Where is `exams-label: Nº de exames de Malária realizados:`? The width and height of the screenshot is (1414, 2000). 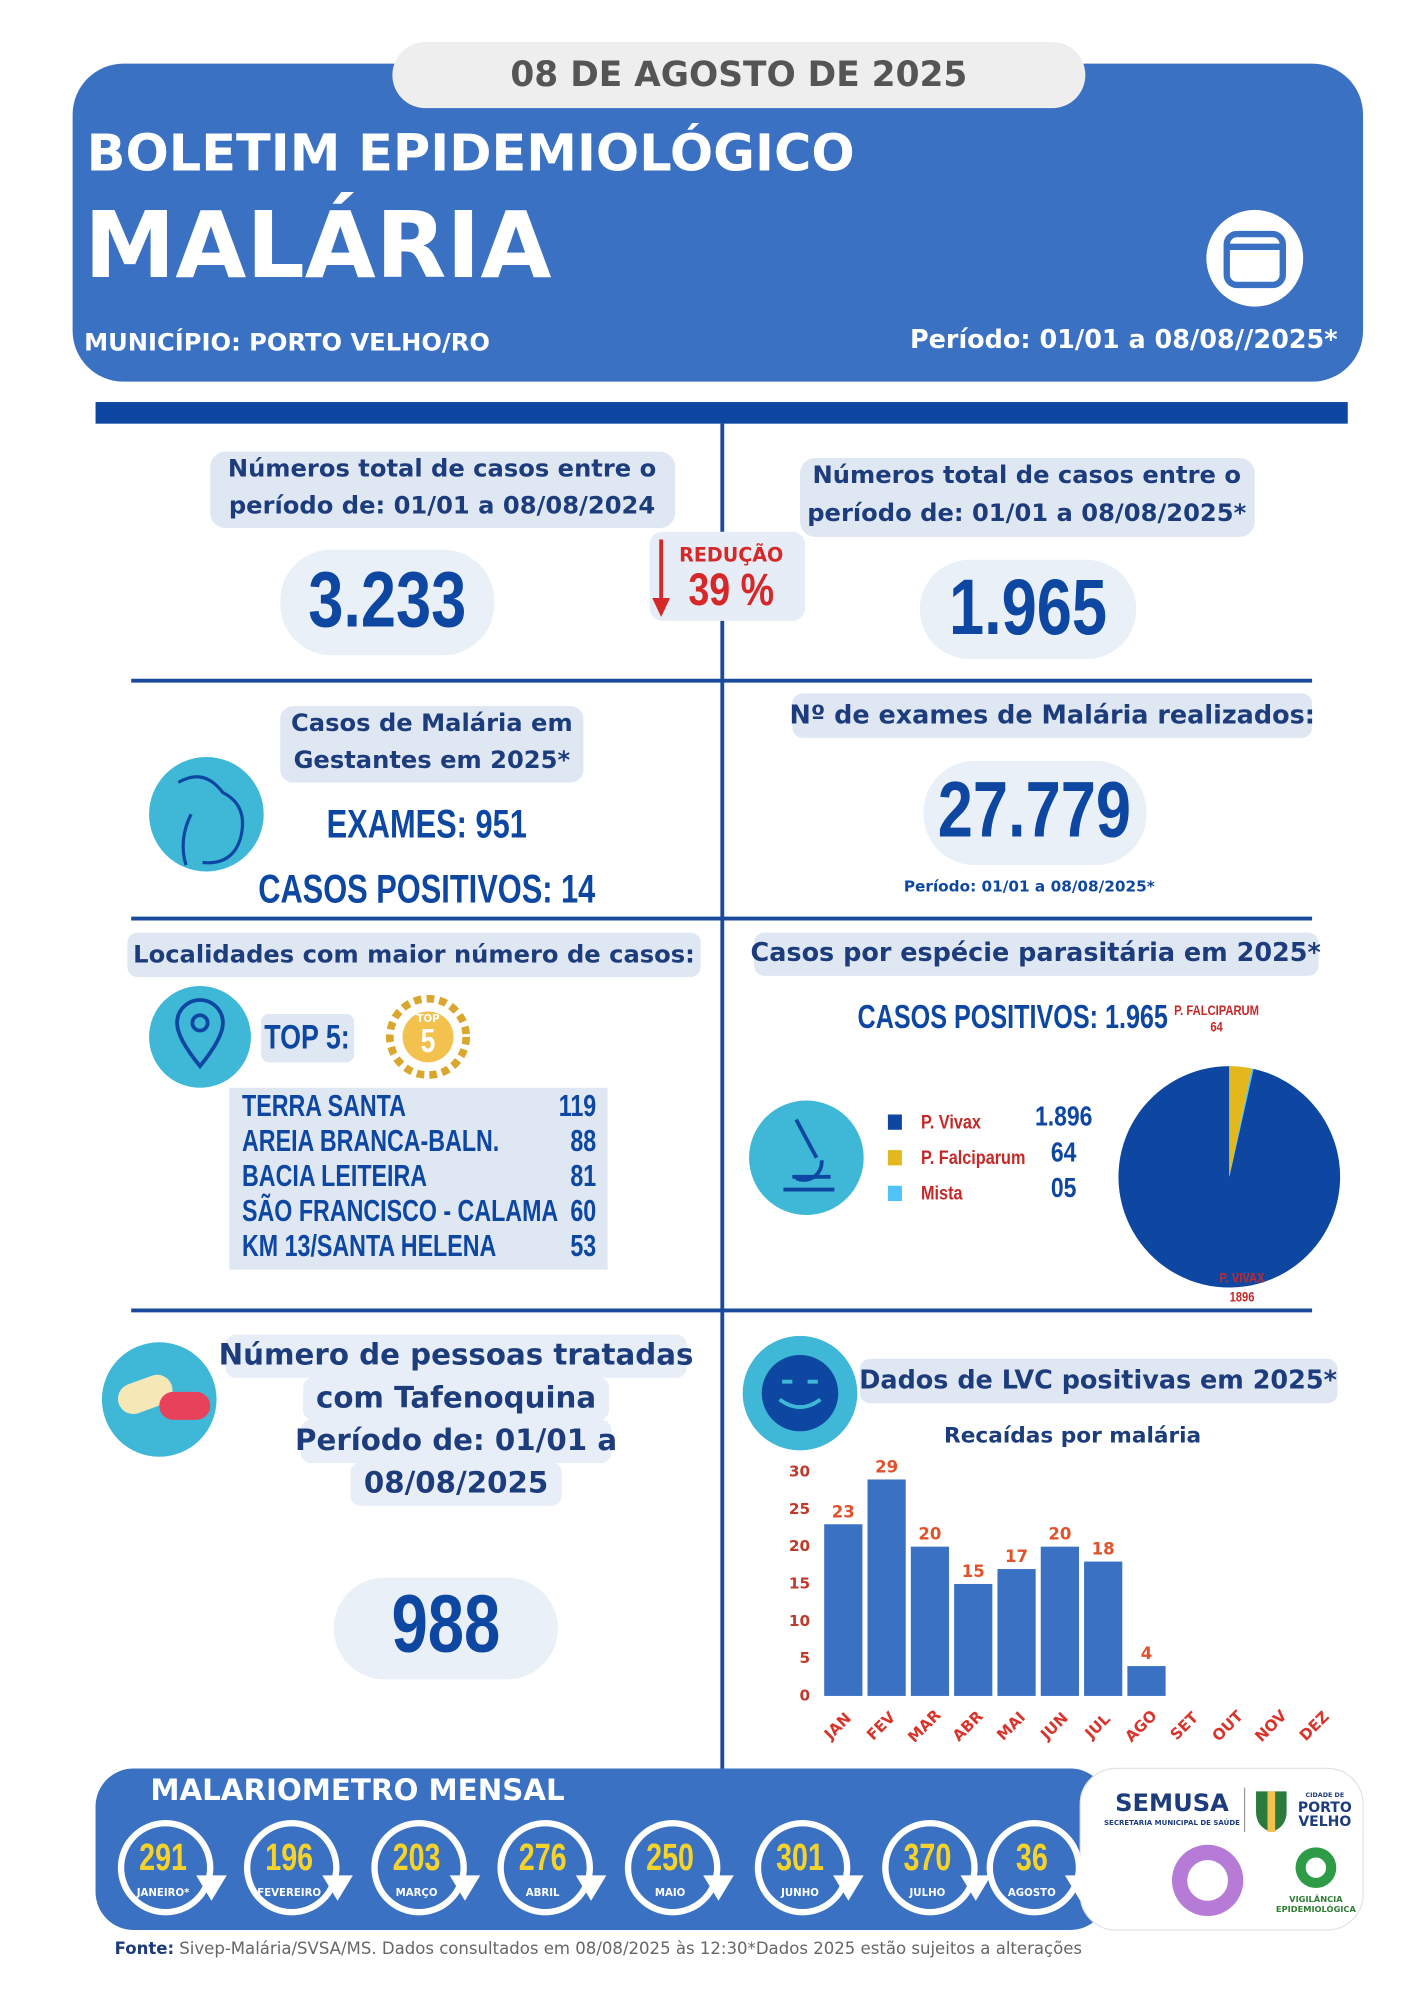
exams-label: Nº de exames de Malária realizados: is located at coordinates (1052, 715).